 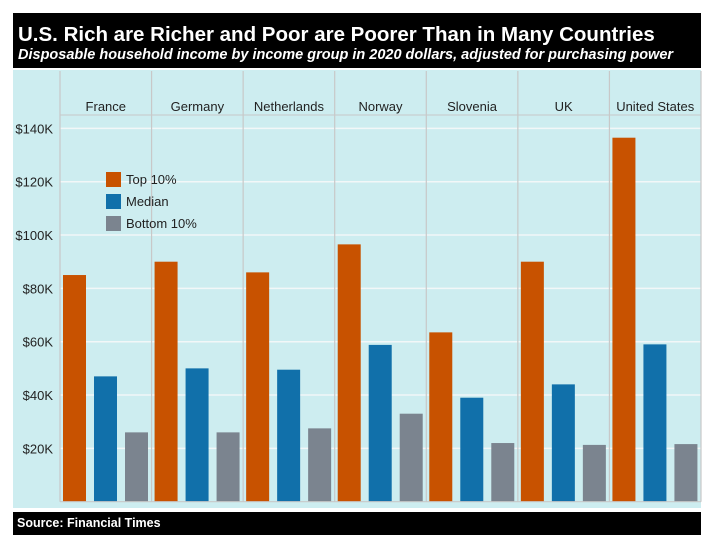 I want to click on y-tick-label: $20K, so click(x=38, y=448).